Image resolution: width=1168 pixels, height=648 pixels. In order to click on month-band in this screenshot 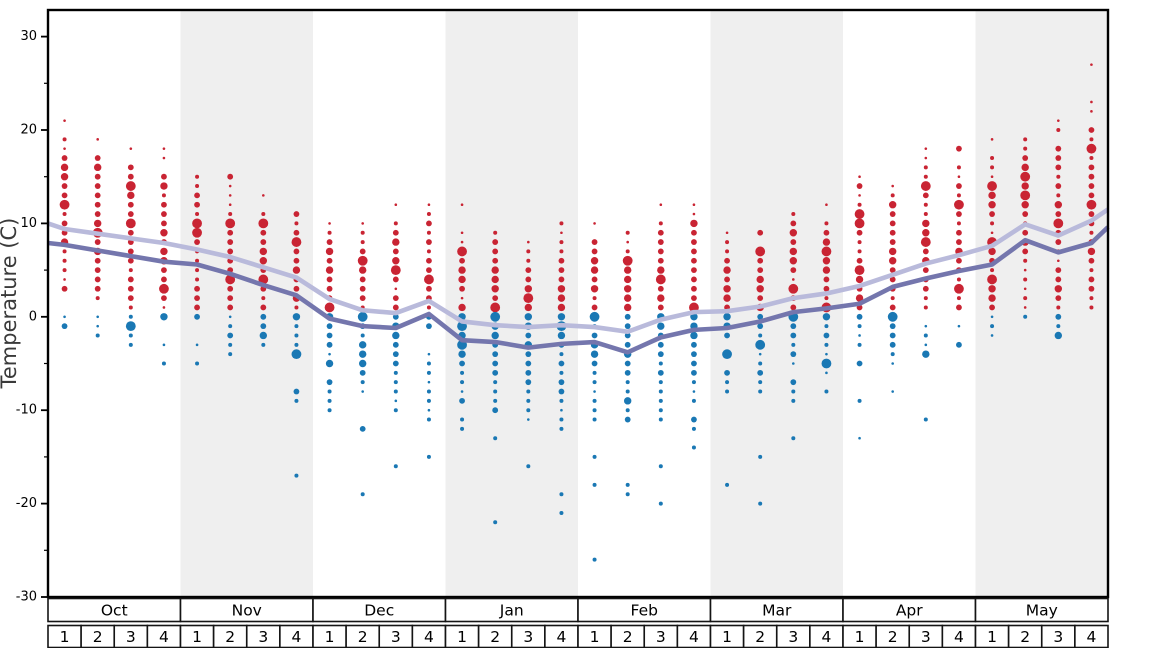, I will do `click(1041, 303)`.